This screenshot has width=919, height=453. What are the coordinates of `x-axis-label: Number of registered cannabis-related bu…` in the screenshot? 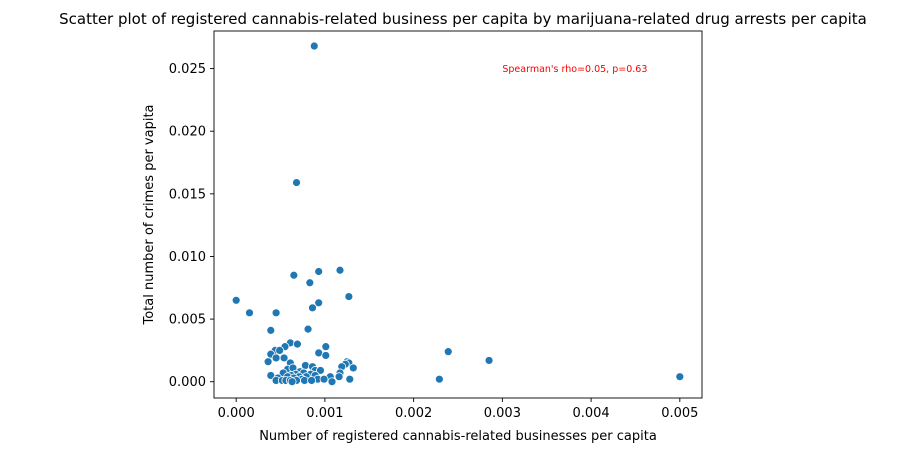 It's located at (458, 436).